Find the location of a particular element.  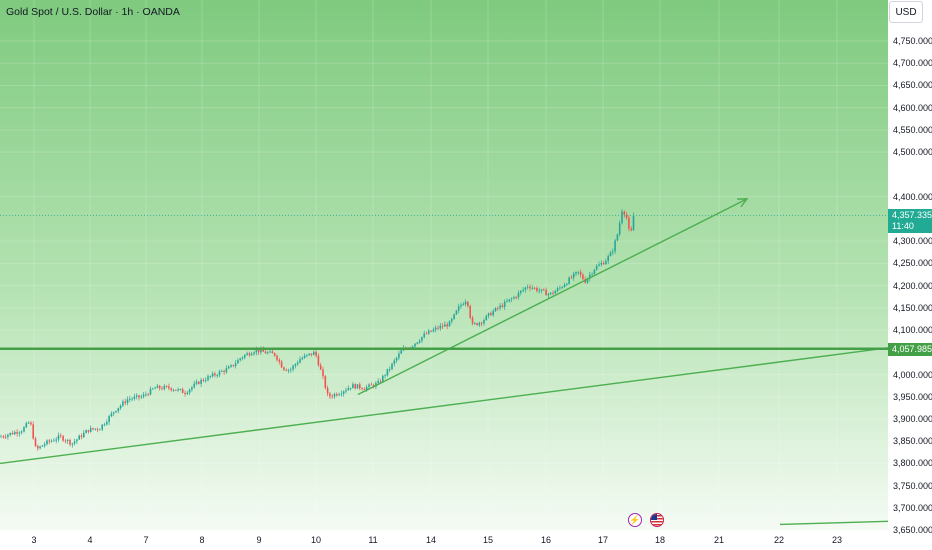

future-trendline is located at coordinates (834, 523).